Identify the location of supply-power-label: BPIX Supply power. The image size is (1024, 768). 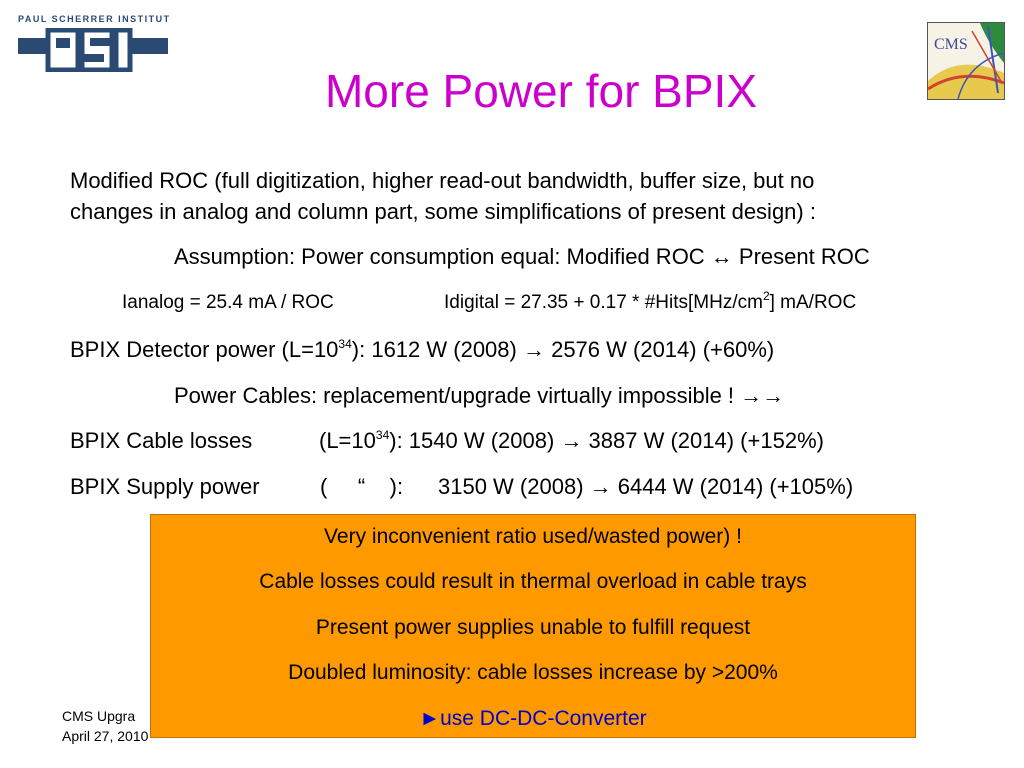
(165, 486).